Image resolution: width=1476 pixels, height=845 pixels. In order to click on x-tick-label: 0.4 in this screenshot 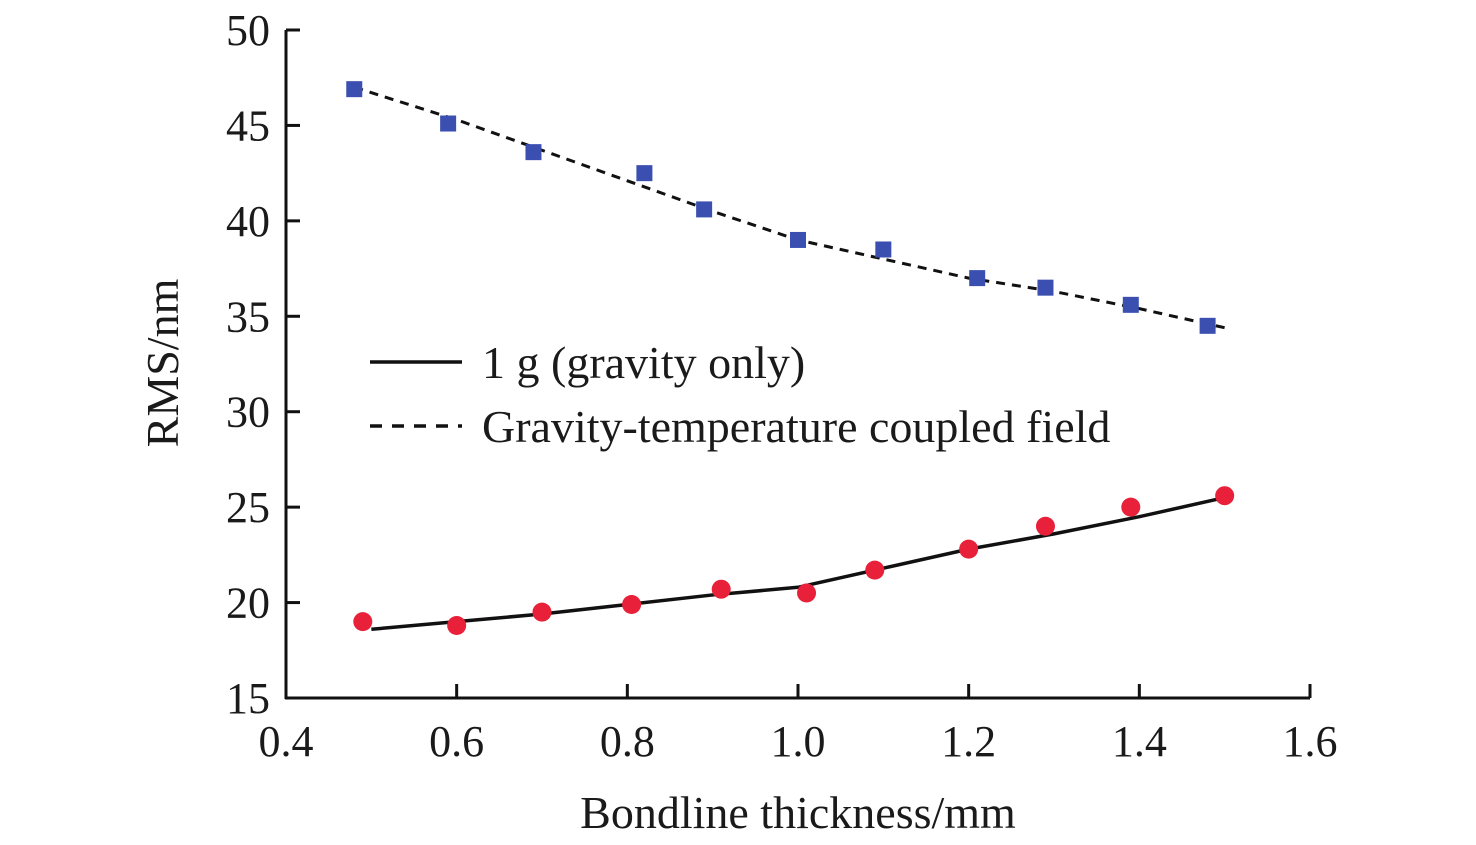, I will do `click(286, 741)`.